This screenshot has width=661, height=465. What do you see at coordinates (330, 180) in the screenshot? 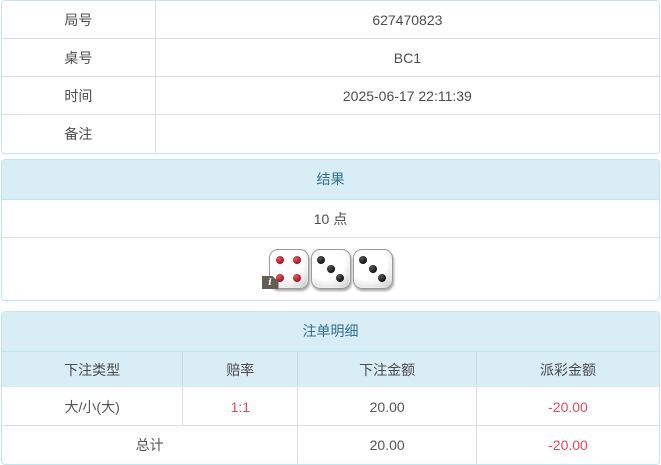
I see `result-panel-title: 结果` at bounding box center [330, 180].